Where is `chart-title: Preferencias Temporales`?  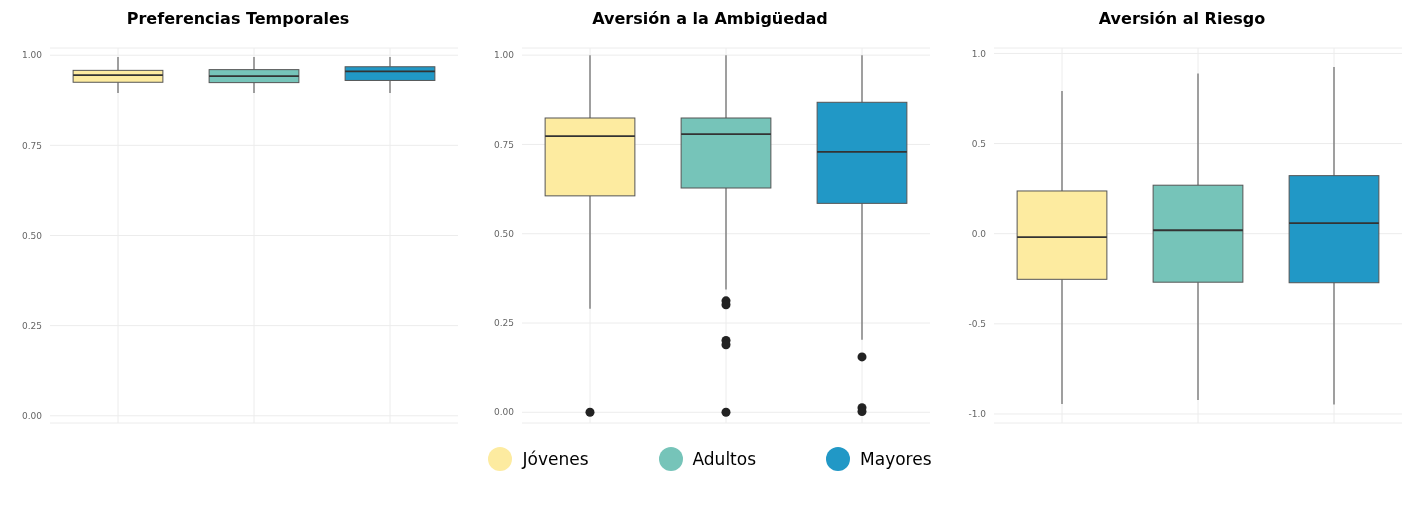 chart-title: Preferencias Temporales is located at coordinates (238, 19).